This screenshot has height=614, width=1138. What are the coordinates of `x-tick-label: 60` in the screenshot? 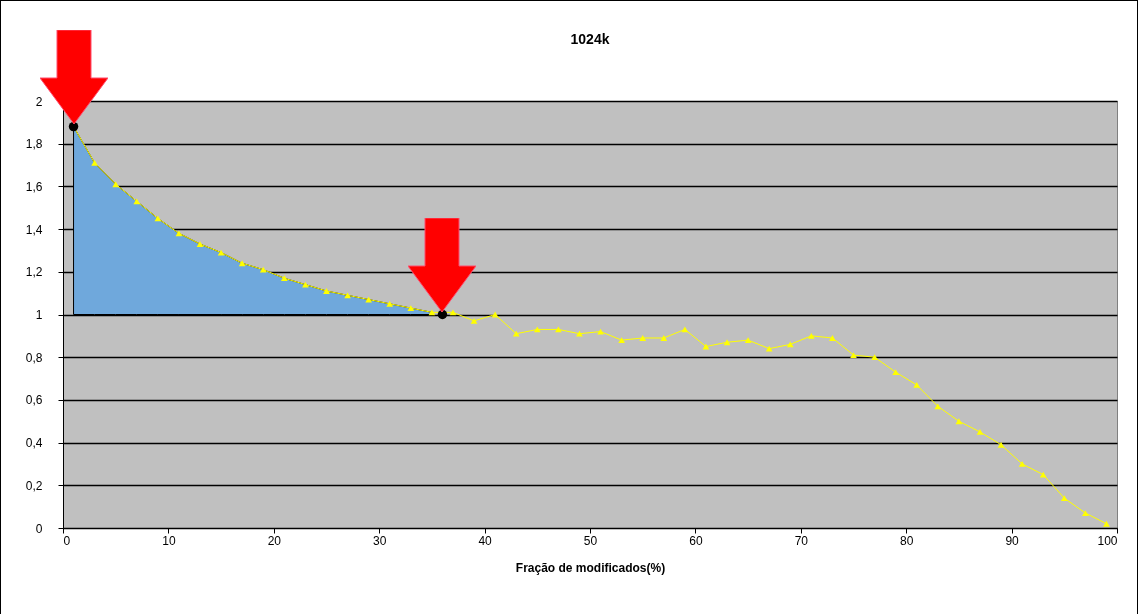 It's located at (696, 540).